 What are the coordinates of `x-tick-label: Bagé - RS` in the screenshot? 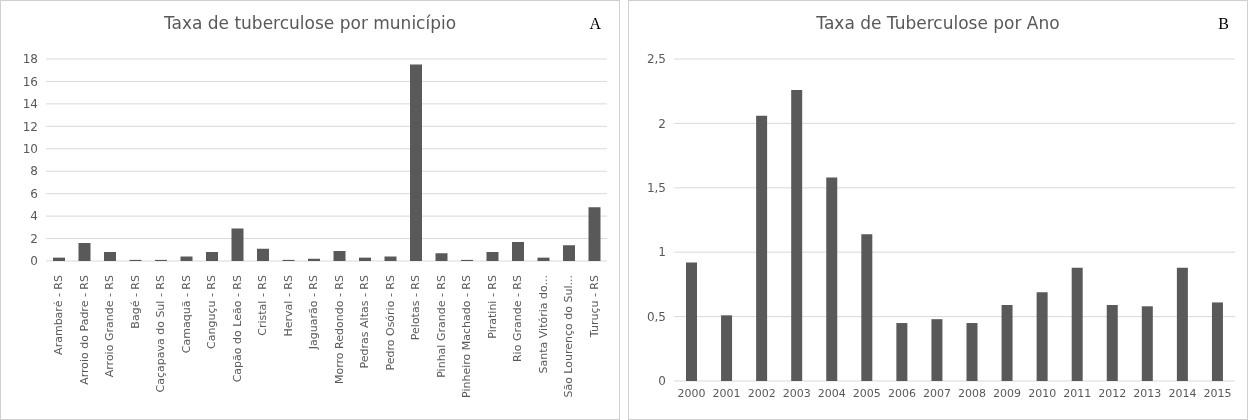 It's located at (135, 301).